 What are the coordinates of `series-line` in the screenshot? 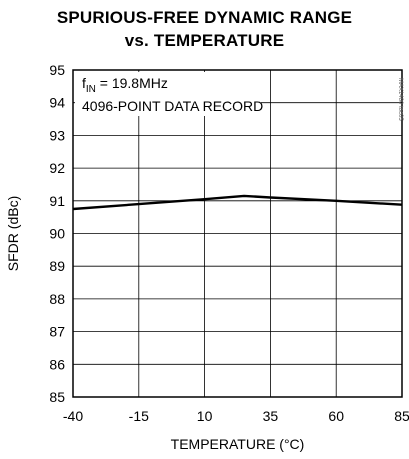 It's located at (237, 202).